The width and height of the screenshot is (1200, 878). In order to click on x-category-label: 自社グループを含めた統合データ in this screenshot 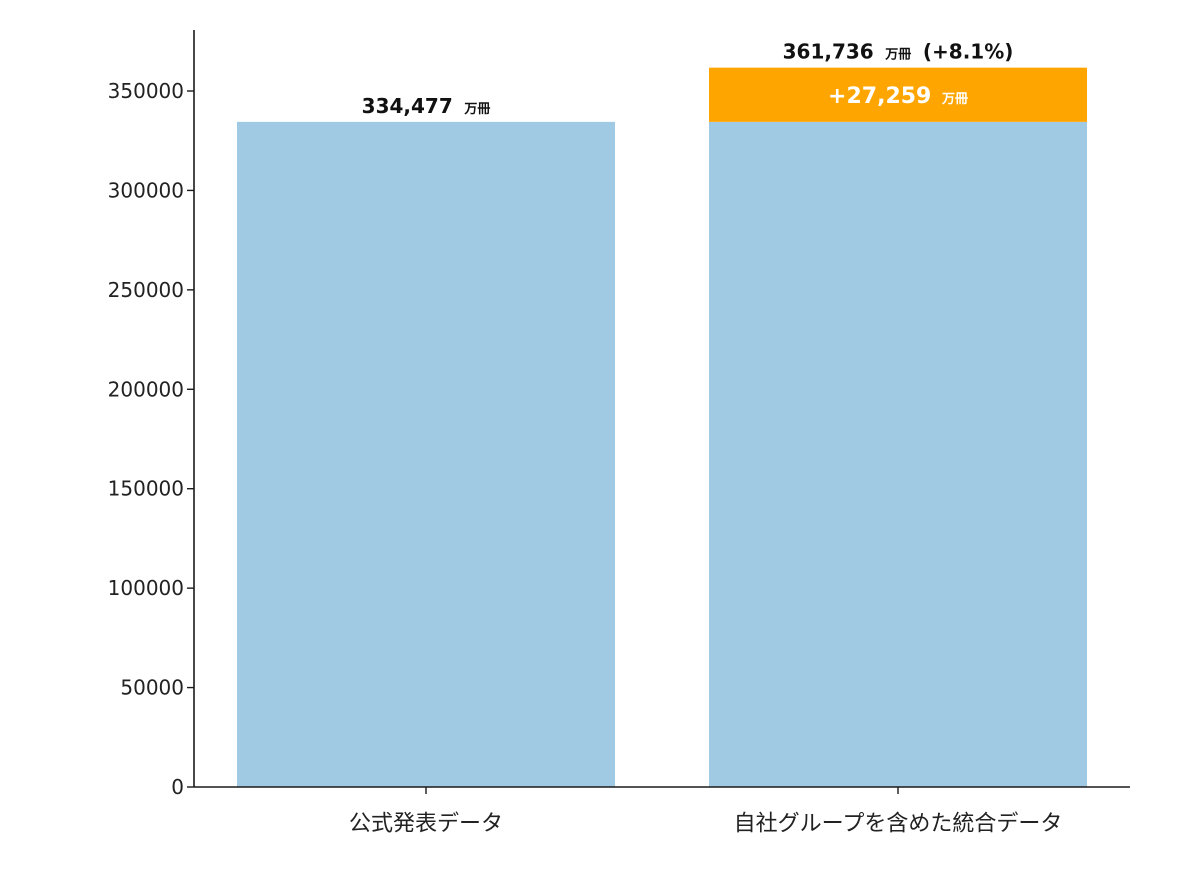, I will do `click(898, 824)`.